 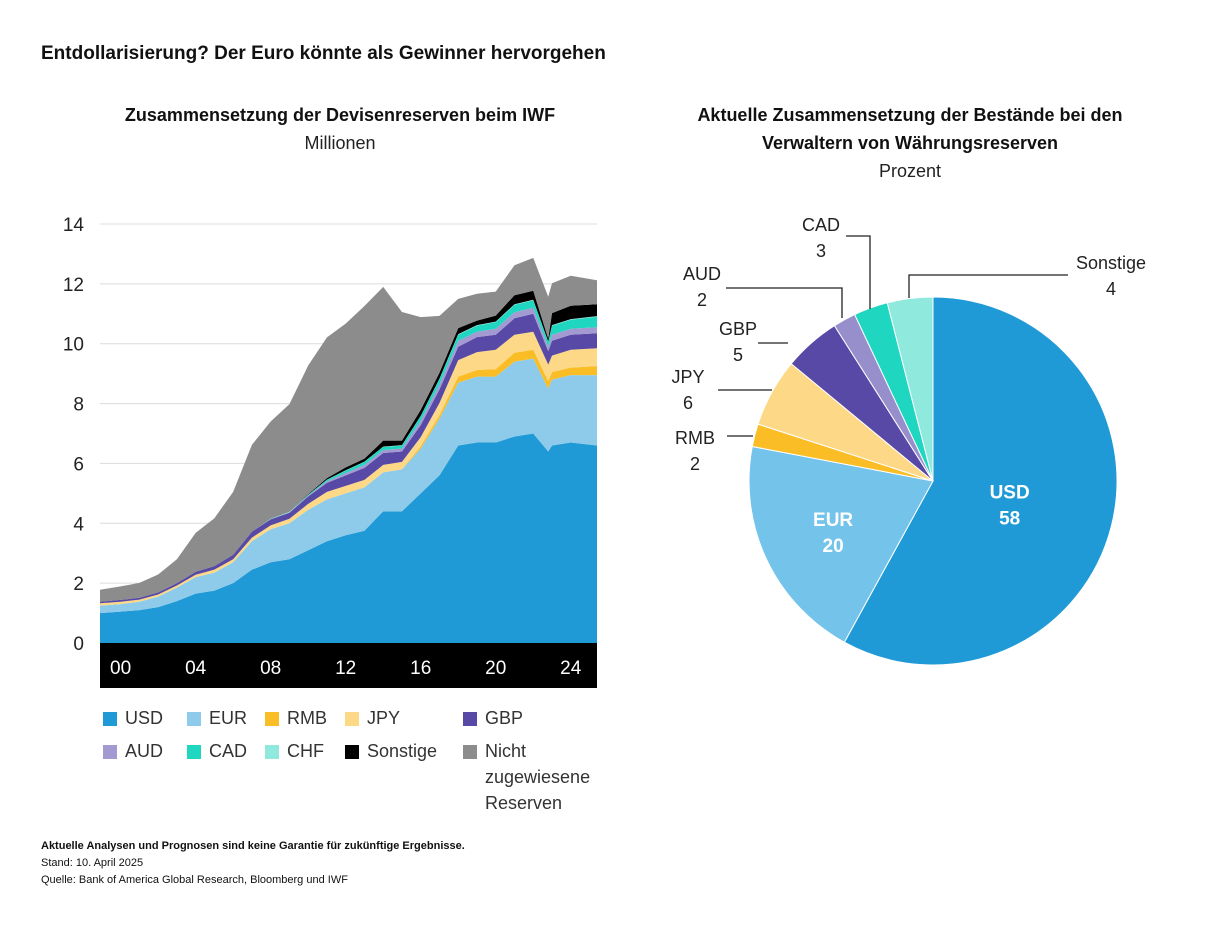 I want to click on x-tick-label: 20, so click(x=495, y=668).